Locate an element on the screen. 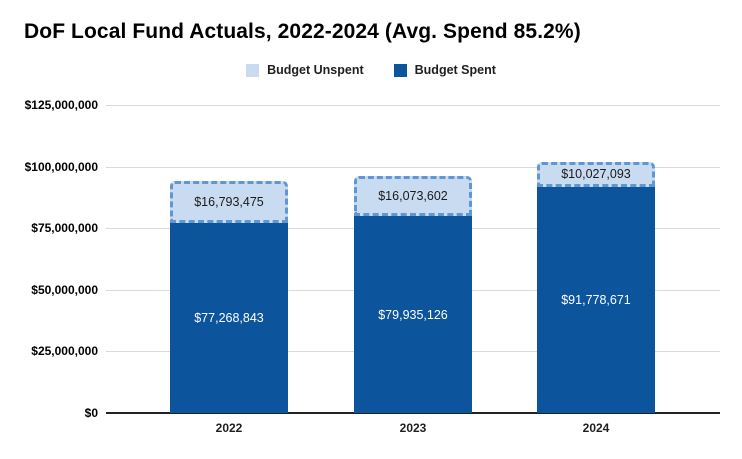 This screenshot has width=742, height=459. bar-2024-budget-spent: $91,778,671 is located at coordinates (596, 299).